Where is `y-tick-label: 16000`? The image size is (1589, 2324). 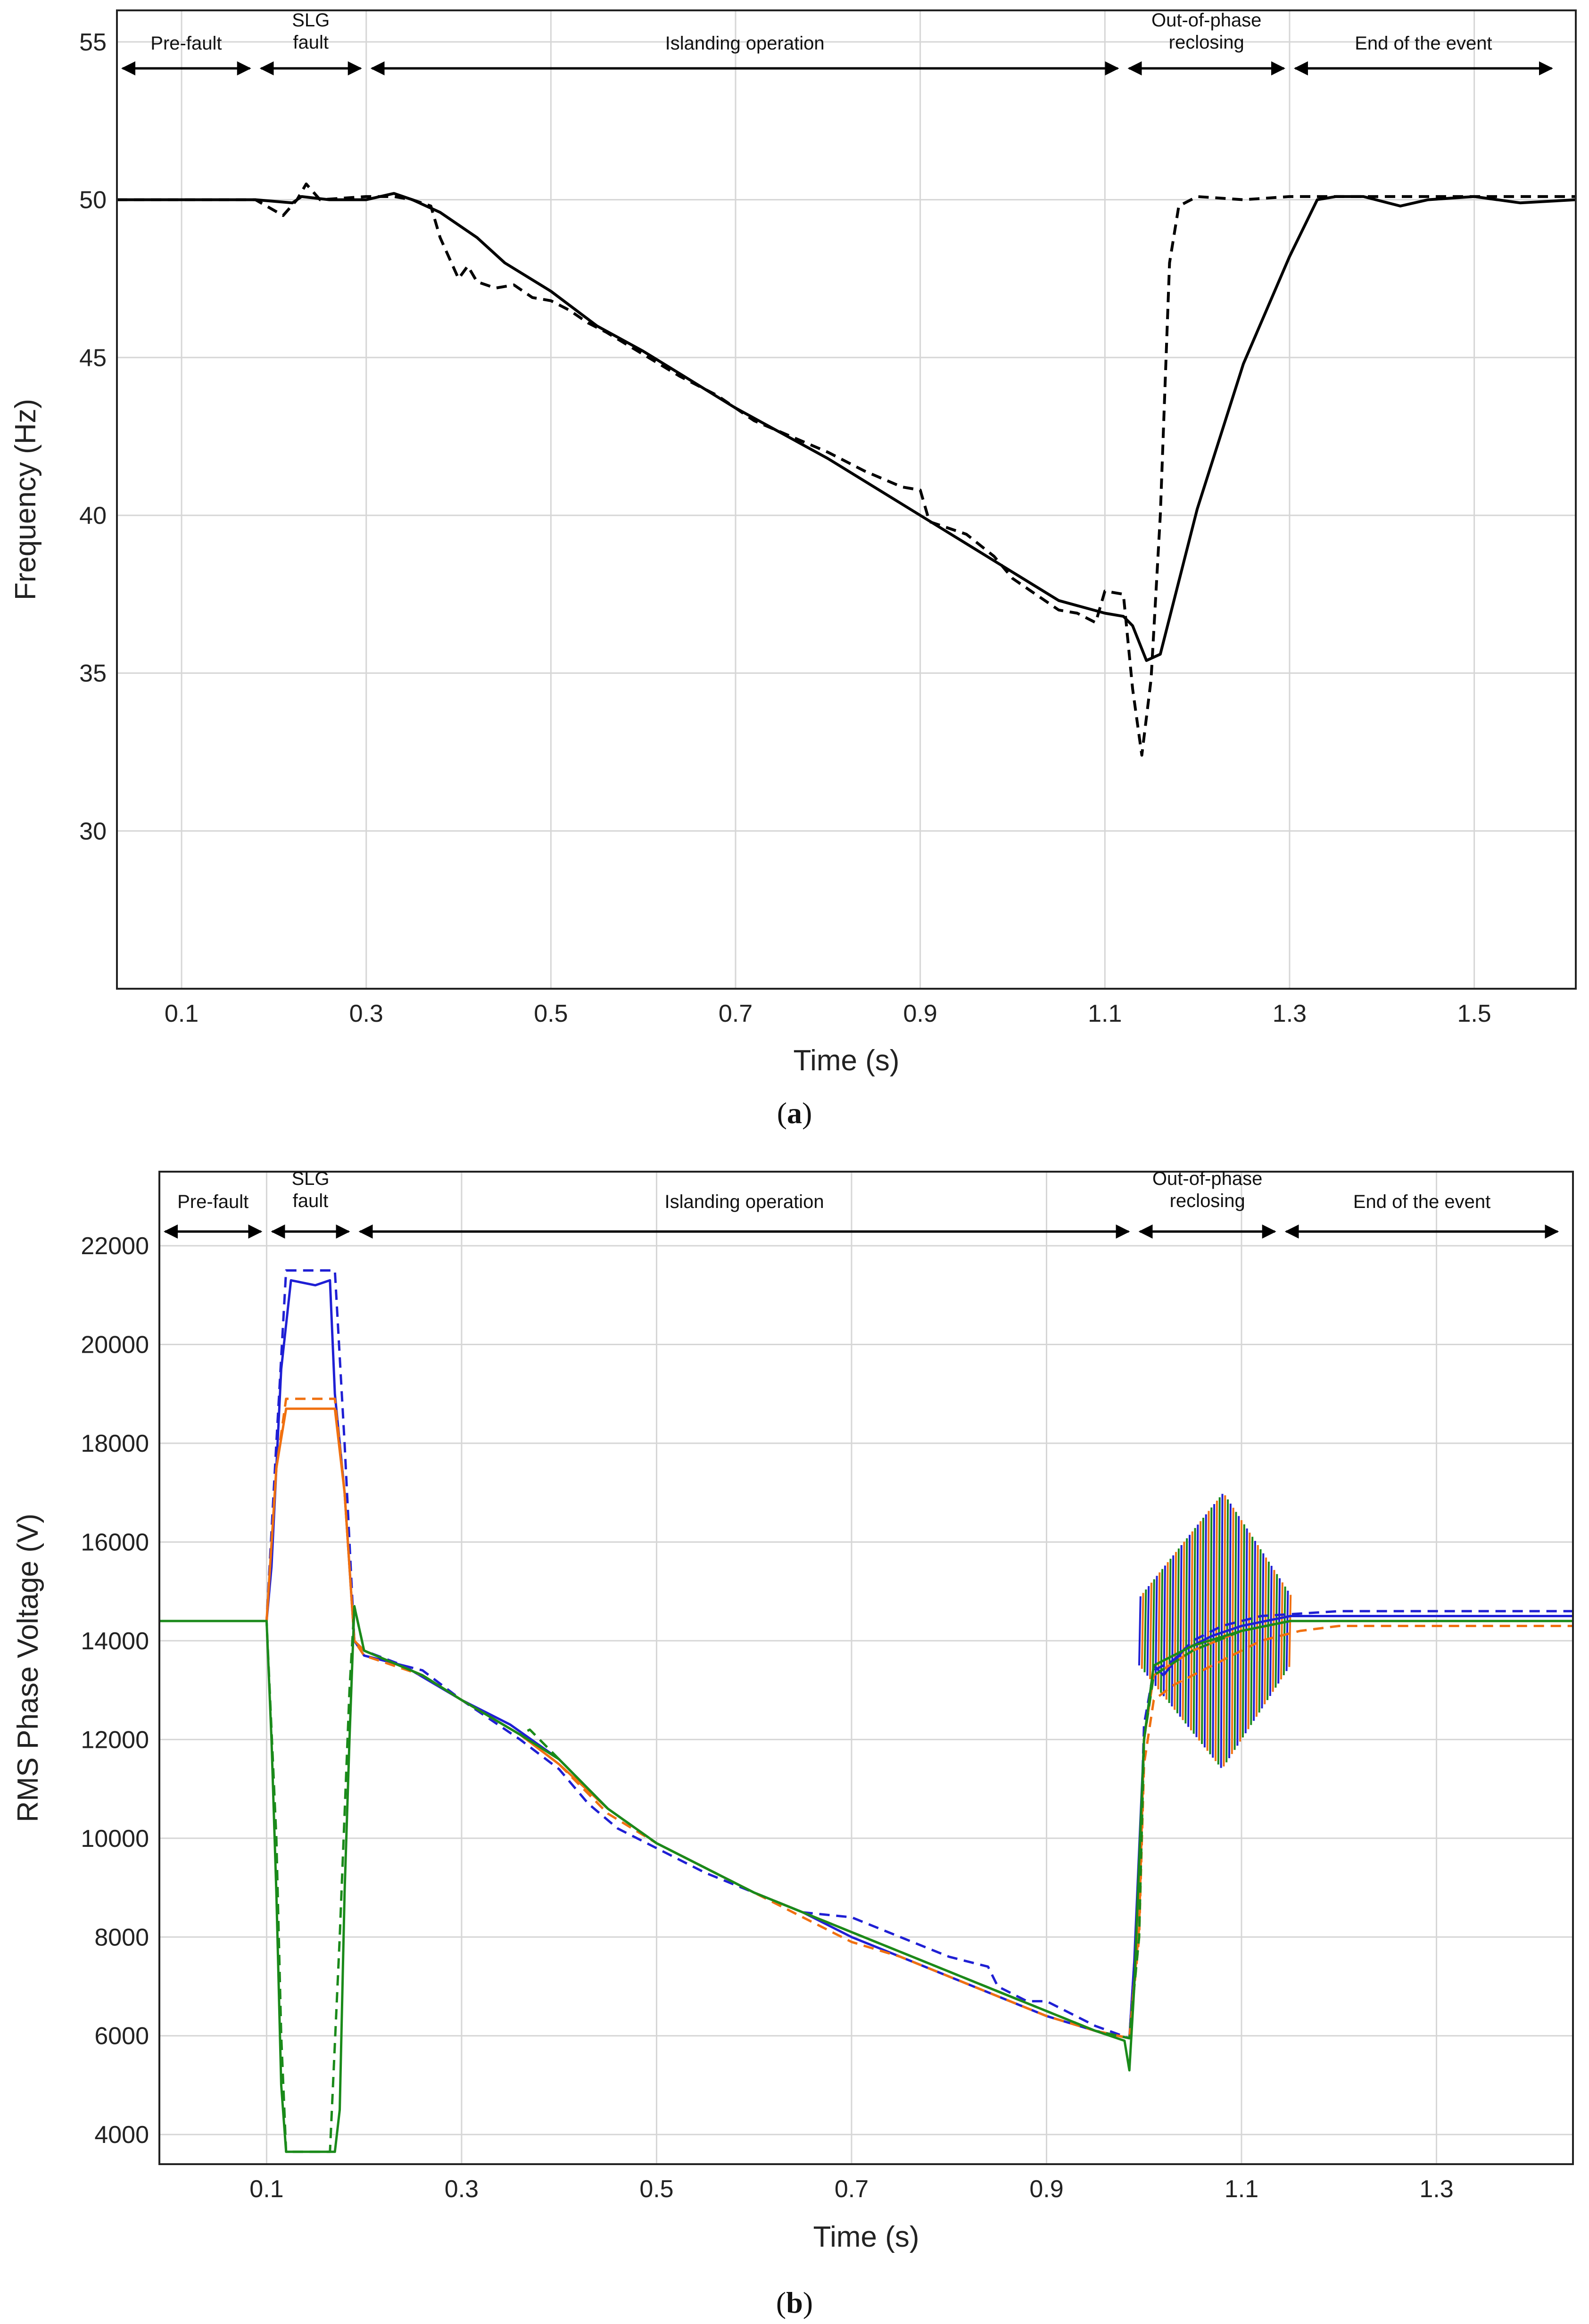
y-tick-label: 16000 is located at coordinates (115, 1542).